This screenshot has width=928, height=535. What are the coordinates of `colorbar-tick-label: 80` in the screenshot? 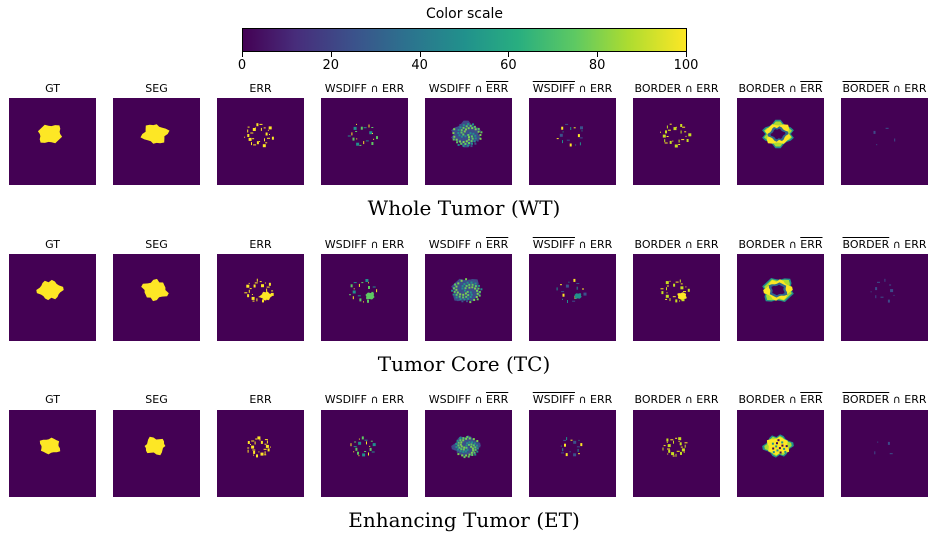 It's located at (597, 65).